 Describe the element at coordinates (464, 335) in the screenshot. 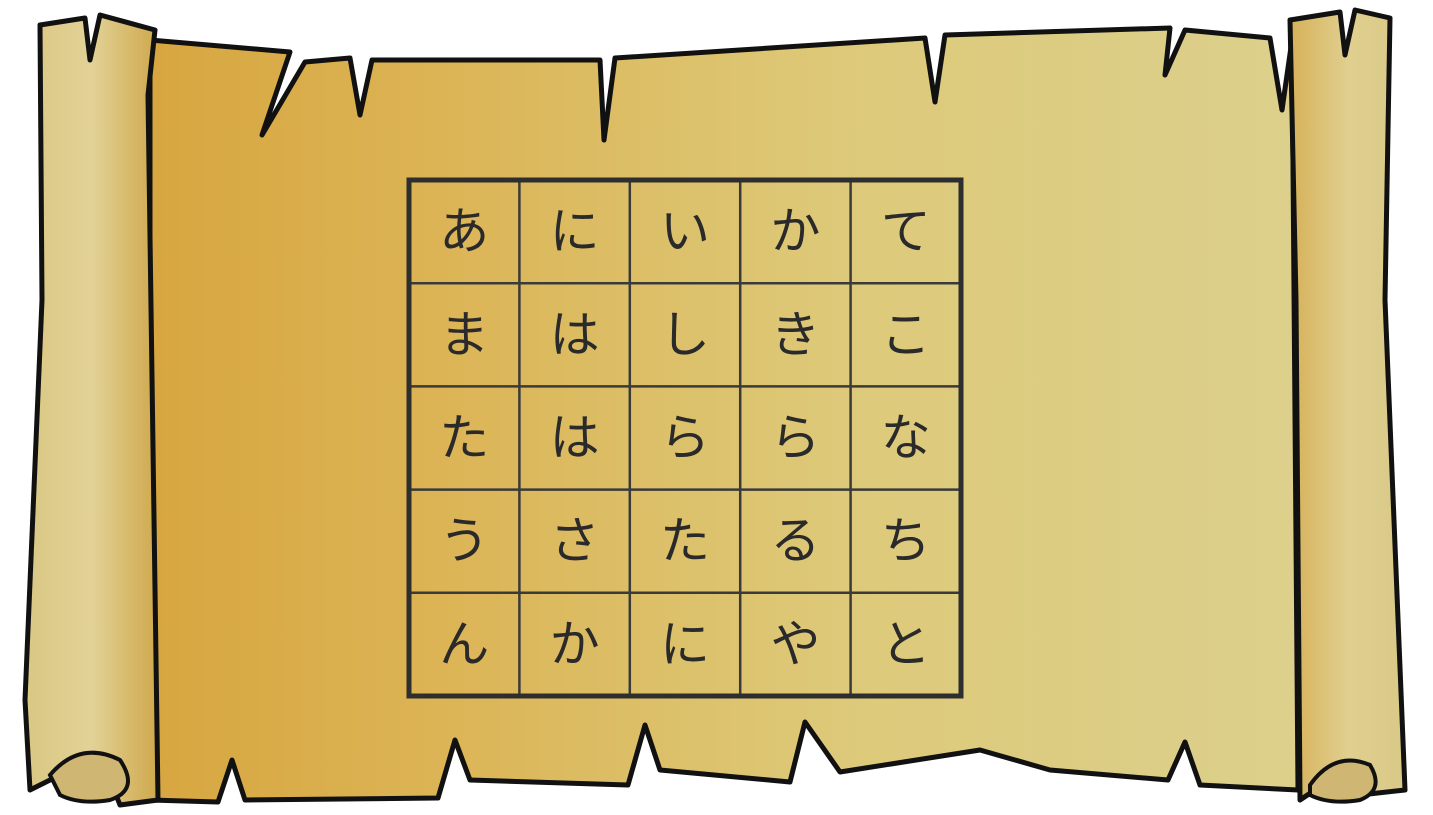

I see `grid-cell: ま` at that location.